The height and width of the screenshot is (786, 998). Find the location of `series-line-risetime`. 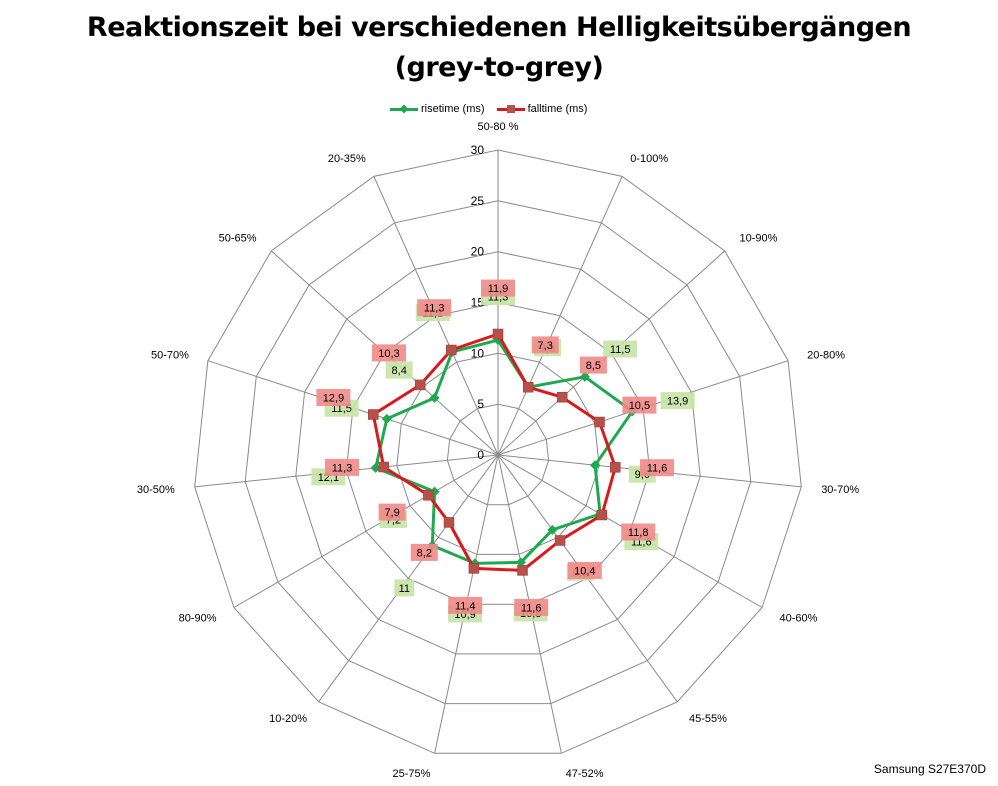

series-line-risetime is located at coordinates (504, 451).